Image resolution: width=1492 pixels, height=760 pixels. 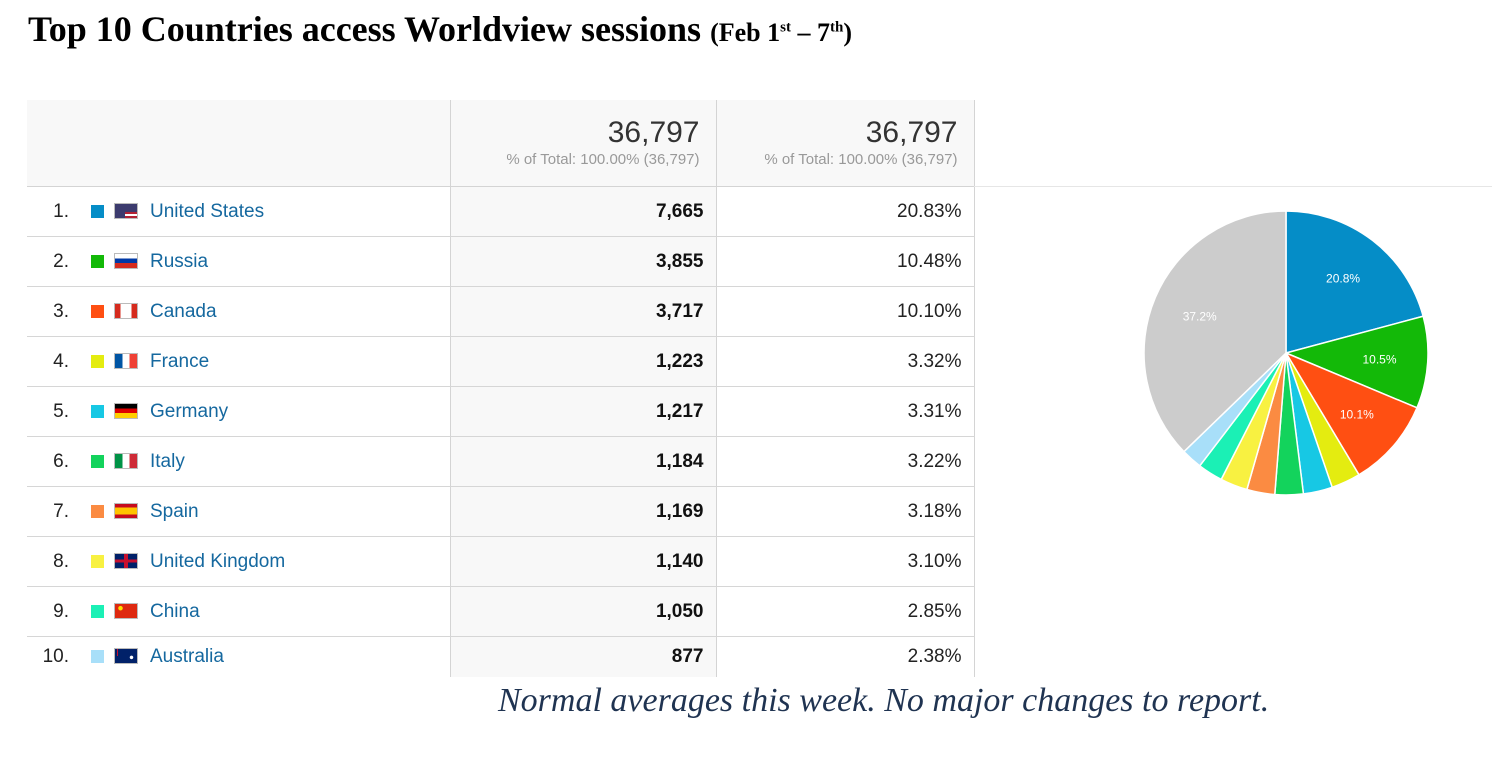 What do you see at coordinates (1357, 414) in the screenshot?
I see `pie-slice-label: 10.1%` at bounding box center [1357, 414].